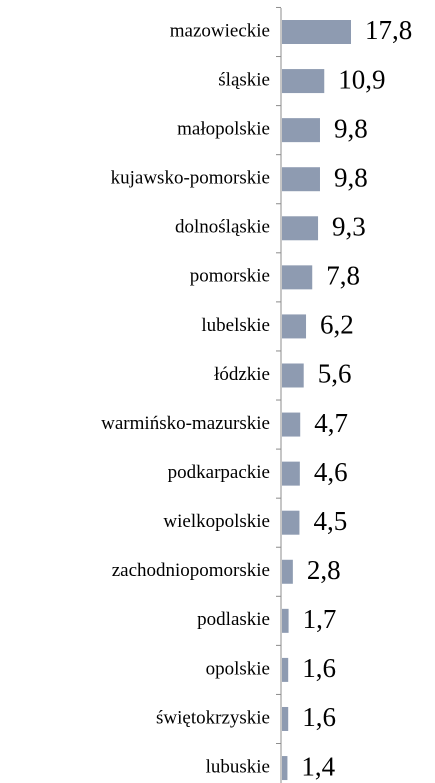 The image size is (435, 783). I want to click on category-label: podkarpackie, so click(219, 472).